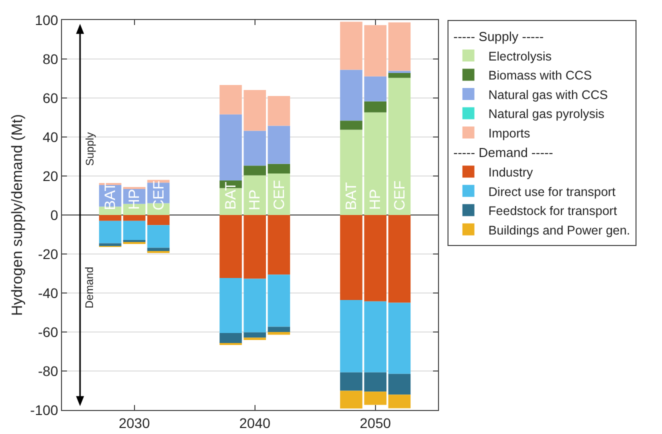 This screenshot has height=434, width=662. I want to click on legend-label: Natural gas with CCS, so click(548, 95).